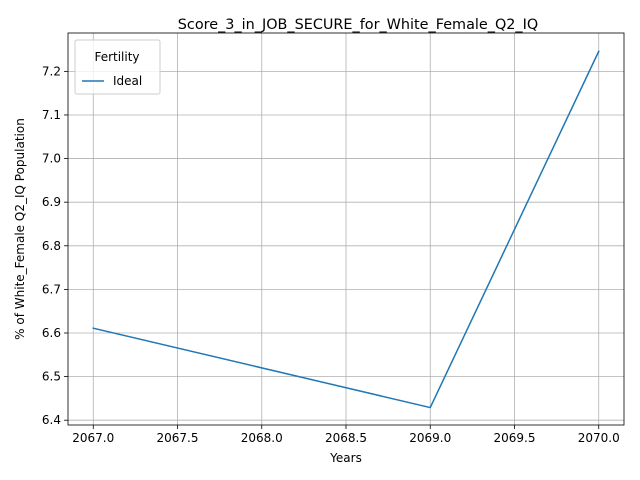 The height and width of the screenshot is (480, 640). What do you see at coordinates (93, 438) in the screenshot?
I see `x-tick-label: 2067.0` at bounding box center [93, 438].